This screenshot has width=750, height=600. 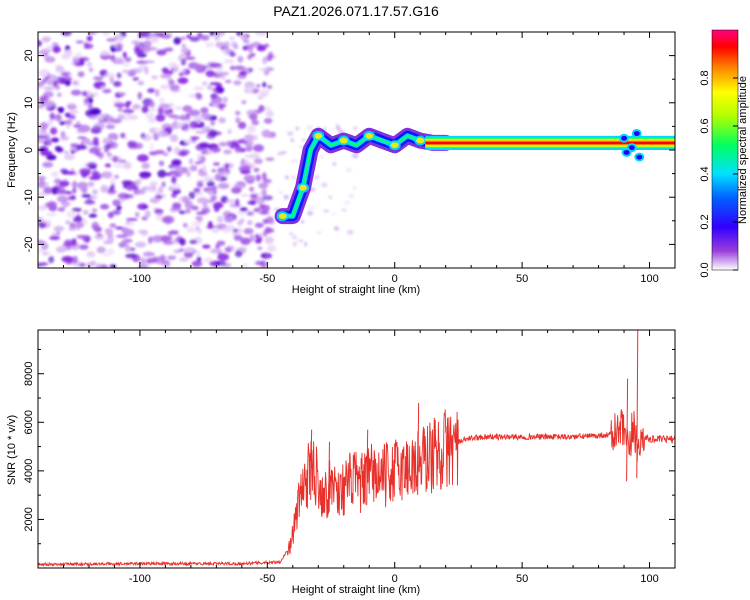 What do you see at coordinates (705, 125) in the screenshot?
I see `colorbar-tick-label: 0.6` at bounding box center [705, 125].